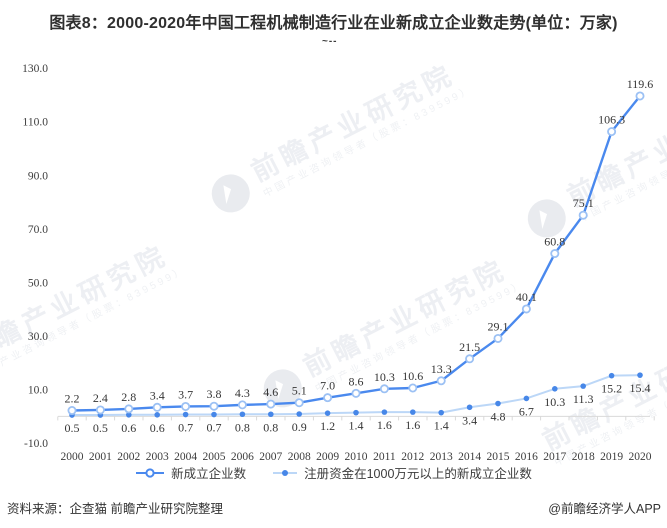 The width and height of the screenshot is (667, 528). I want to click on legend-item-registered-capital: 注册资金在1000万元以上的新成立企业数, so click(402, 472).